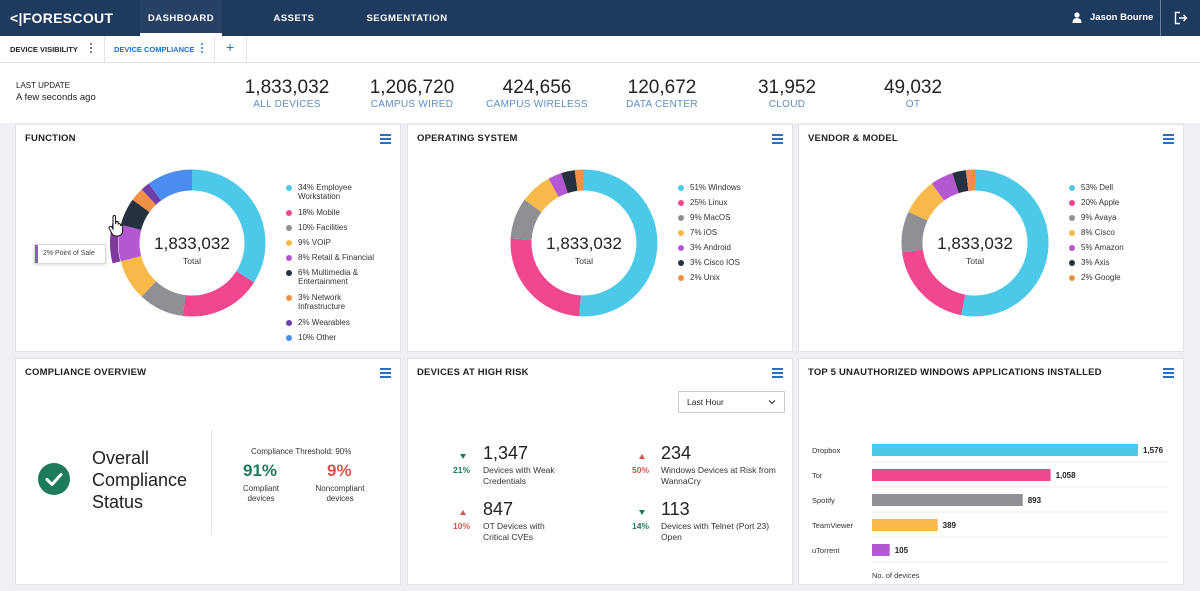  What do you see at coordinates (16, 18) in the screenshot?
I see `logo-mark: <|` at bounding box center [16, 18].